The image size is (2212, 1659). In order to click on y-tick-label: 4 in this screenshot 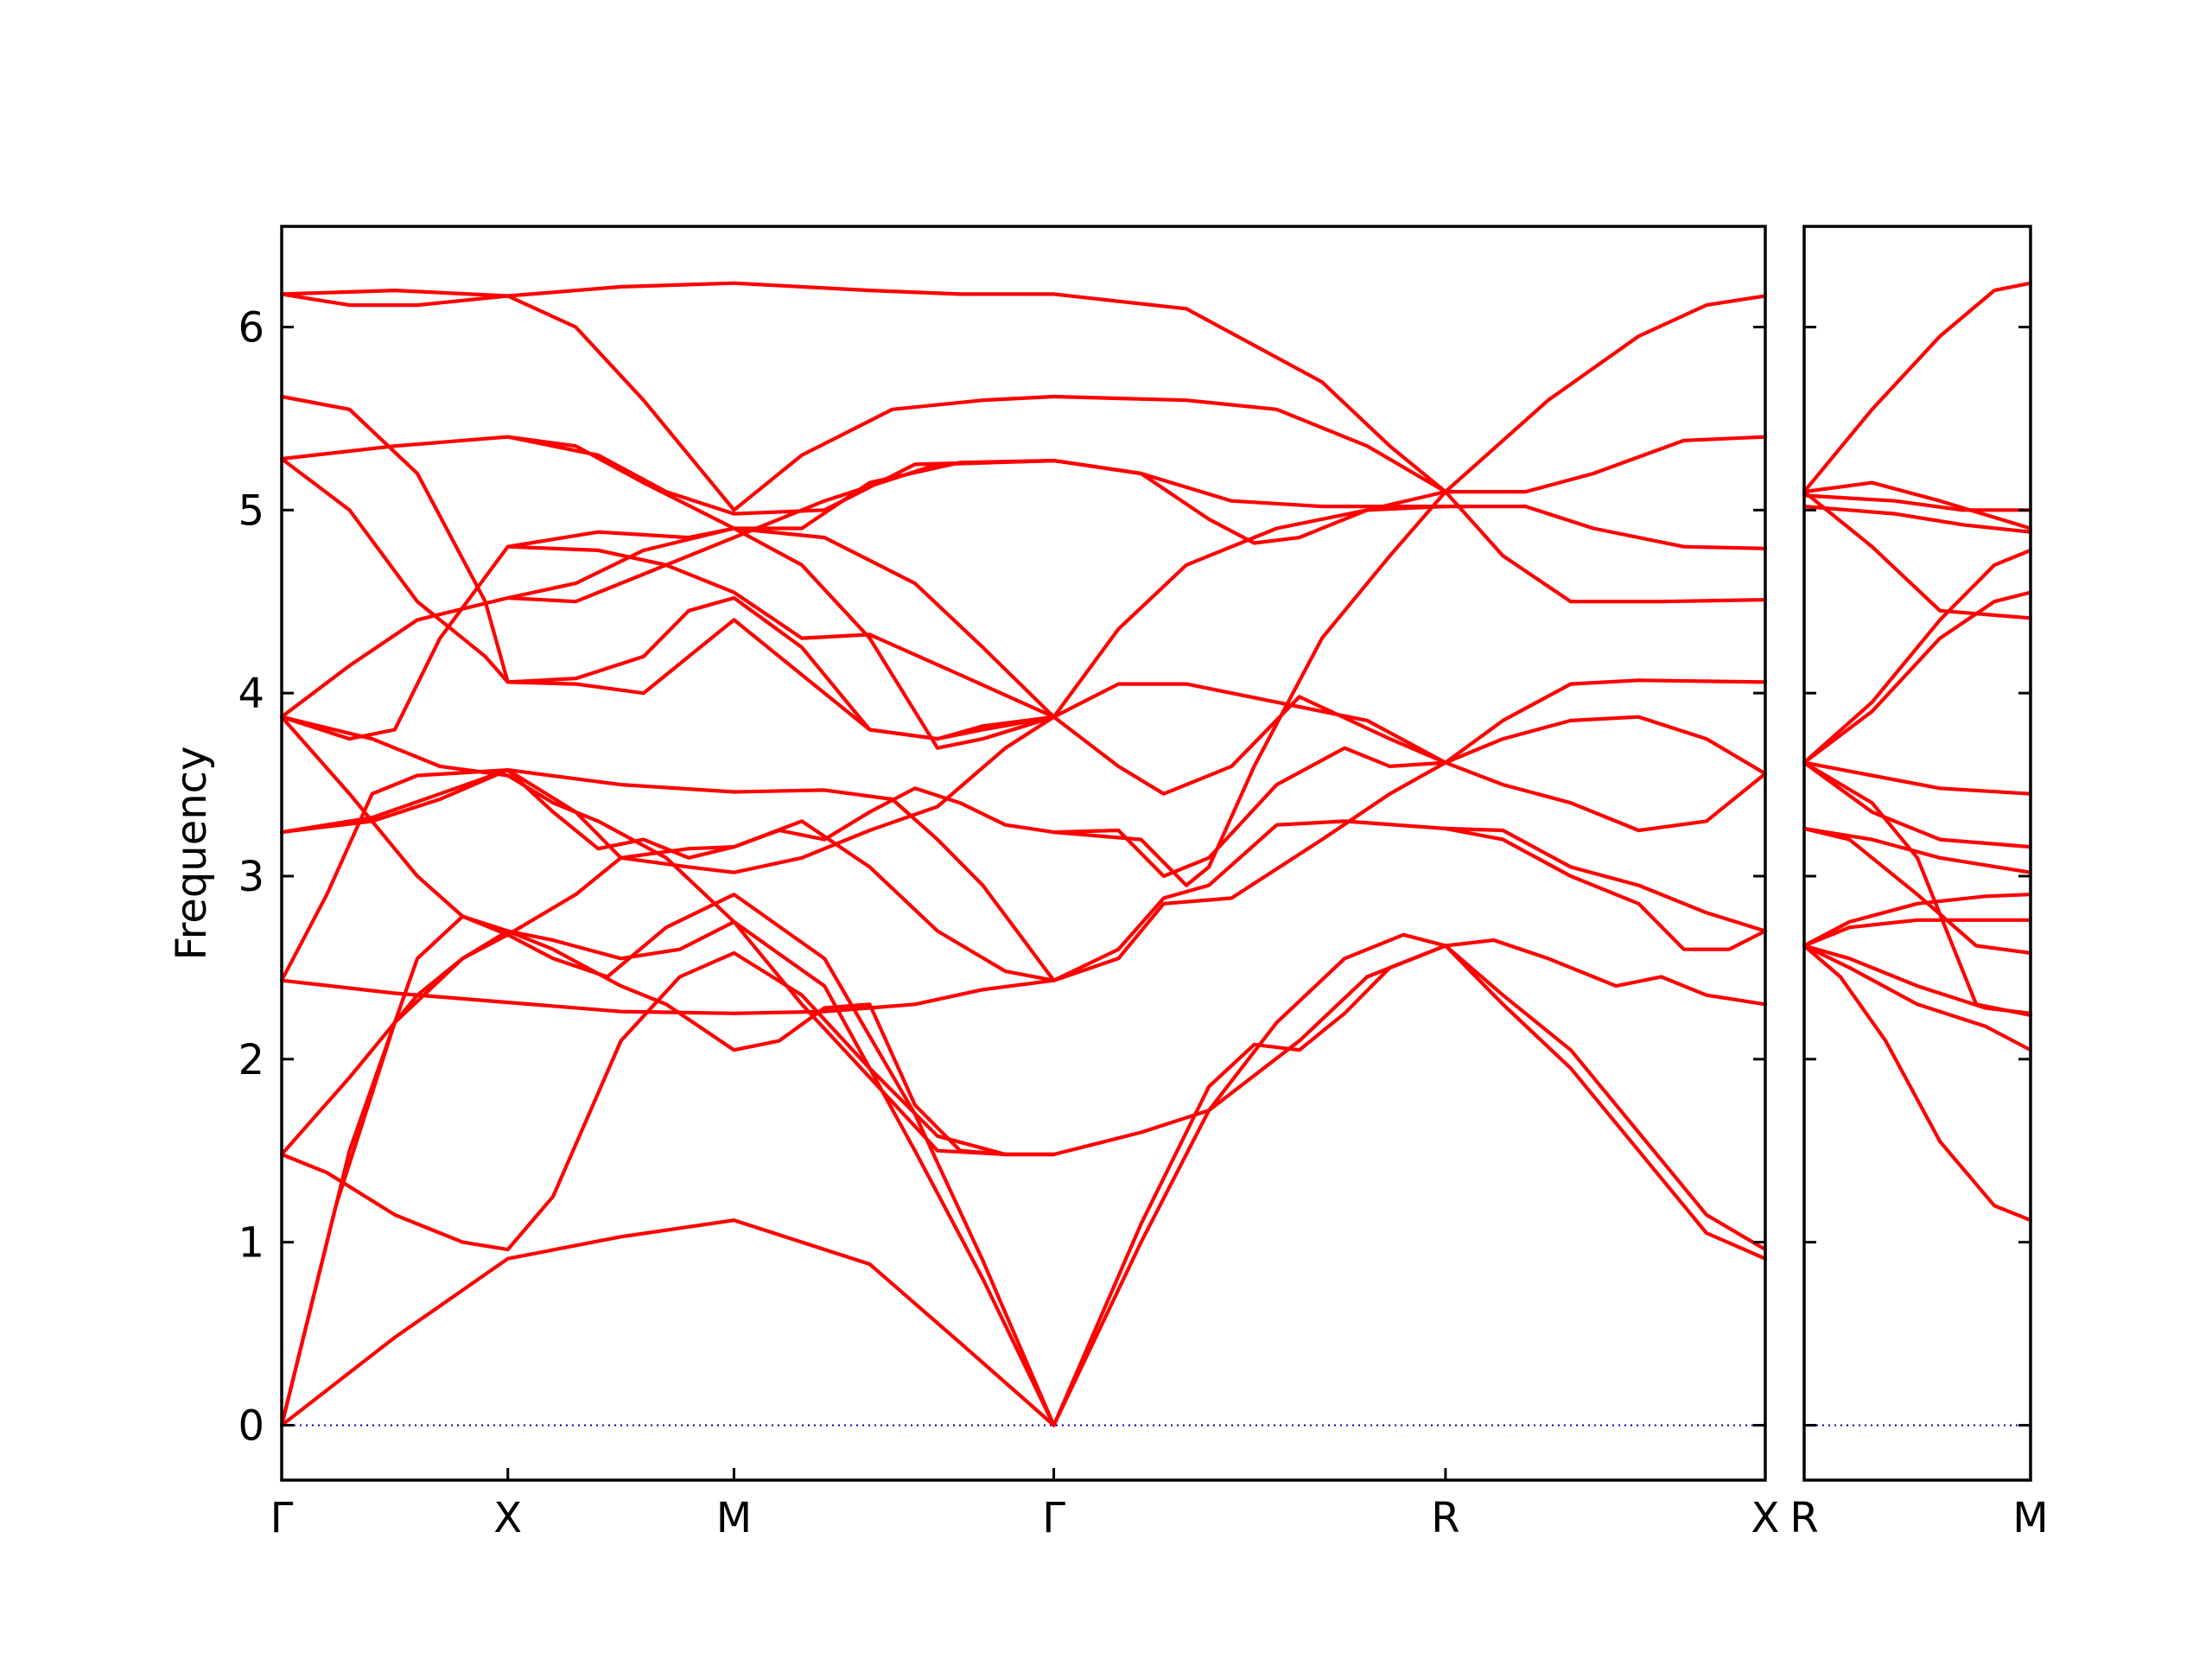, I will do `click(251, 694)`.